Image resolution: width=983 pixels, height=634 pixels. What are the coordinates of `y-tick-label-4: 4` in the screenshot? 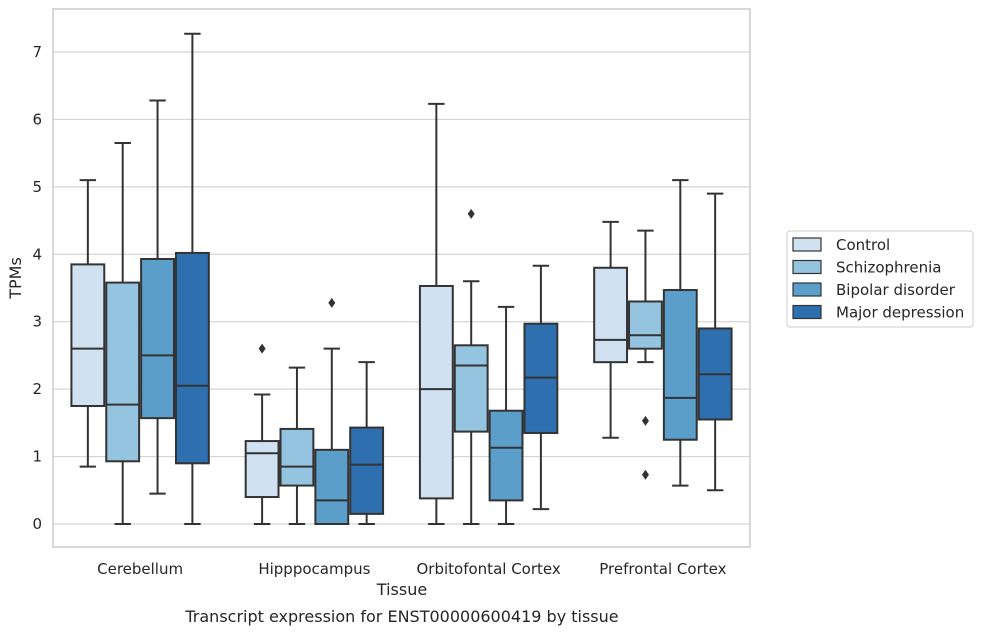 It's located at (37, 254).